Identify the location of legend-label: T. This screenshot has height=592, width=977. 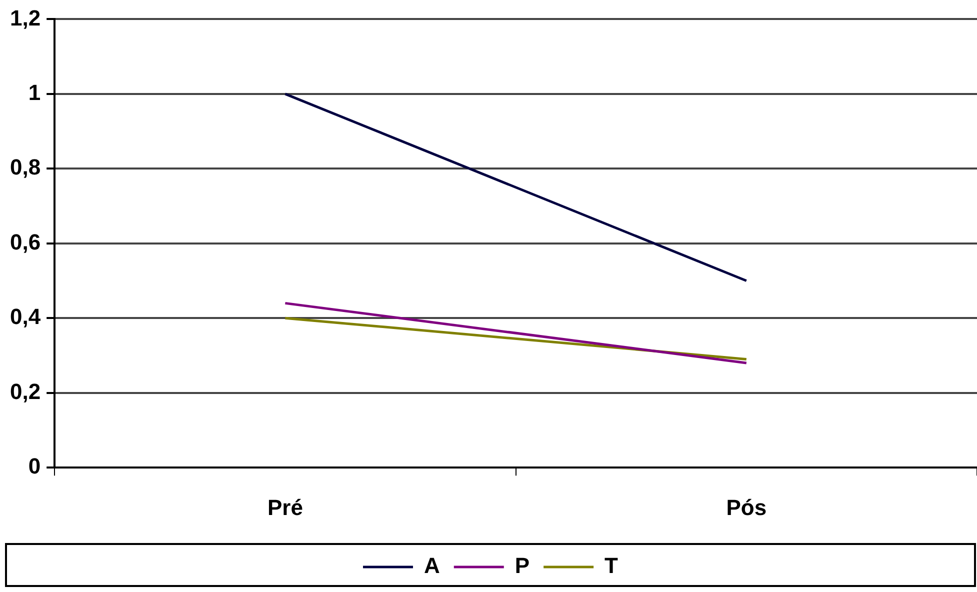
(611, 565).